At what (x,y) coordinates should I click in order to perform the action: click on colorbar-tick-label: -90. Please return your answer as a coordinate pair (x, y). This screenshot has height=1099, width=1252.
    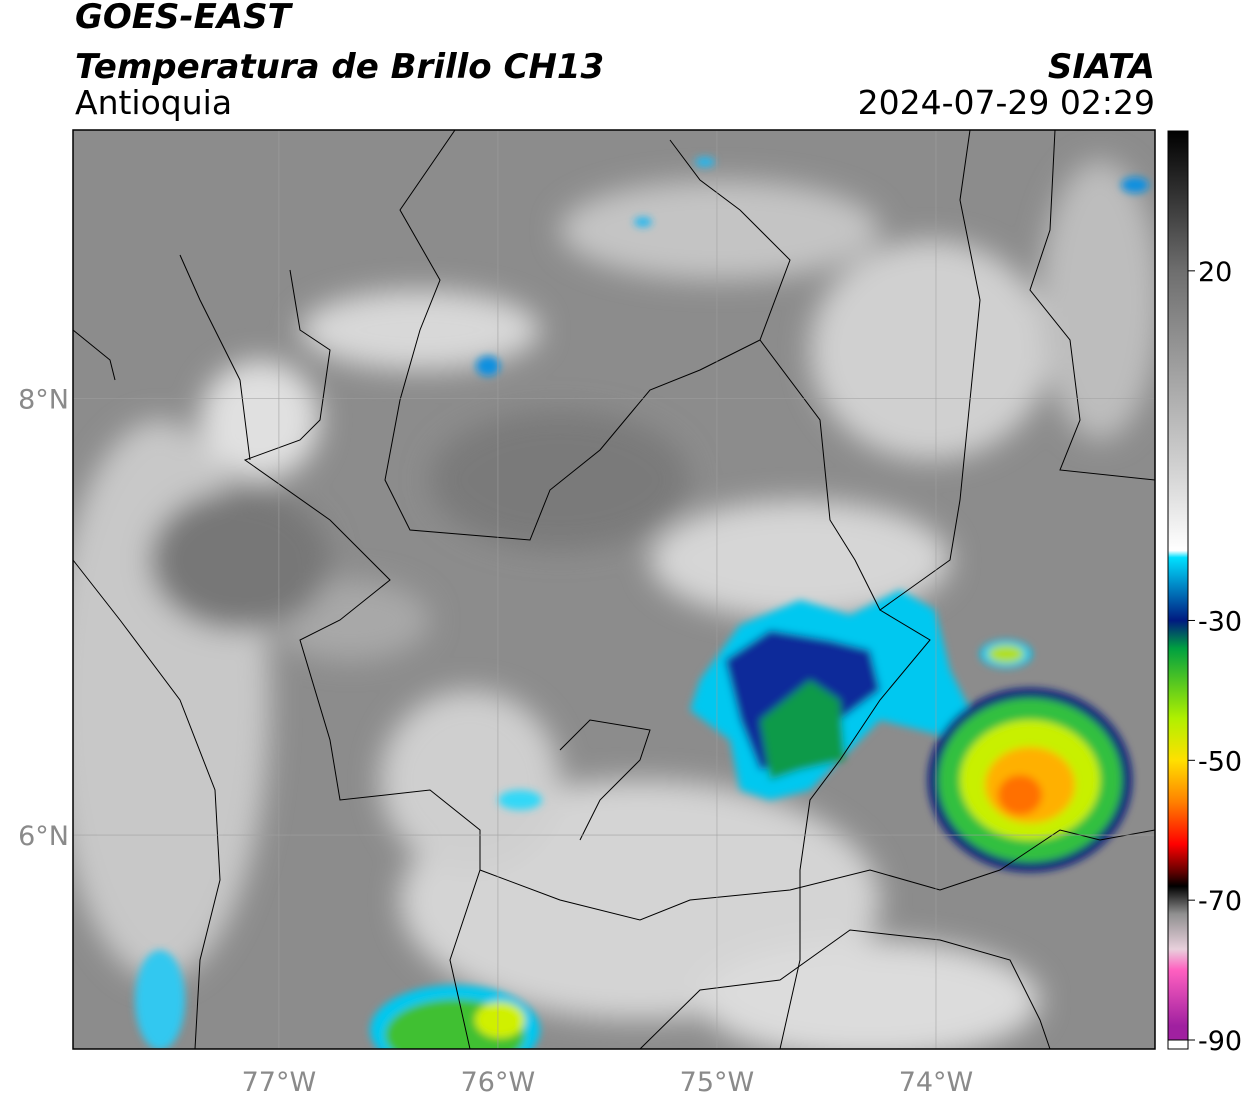
    Looking at the image, I should click on (1220, 1041).